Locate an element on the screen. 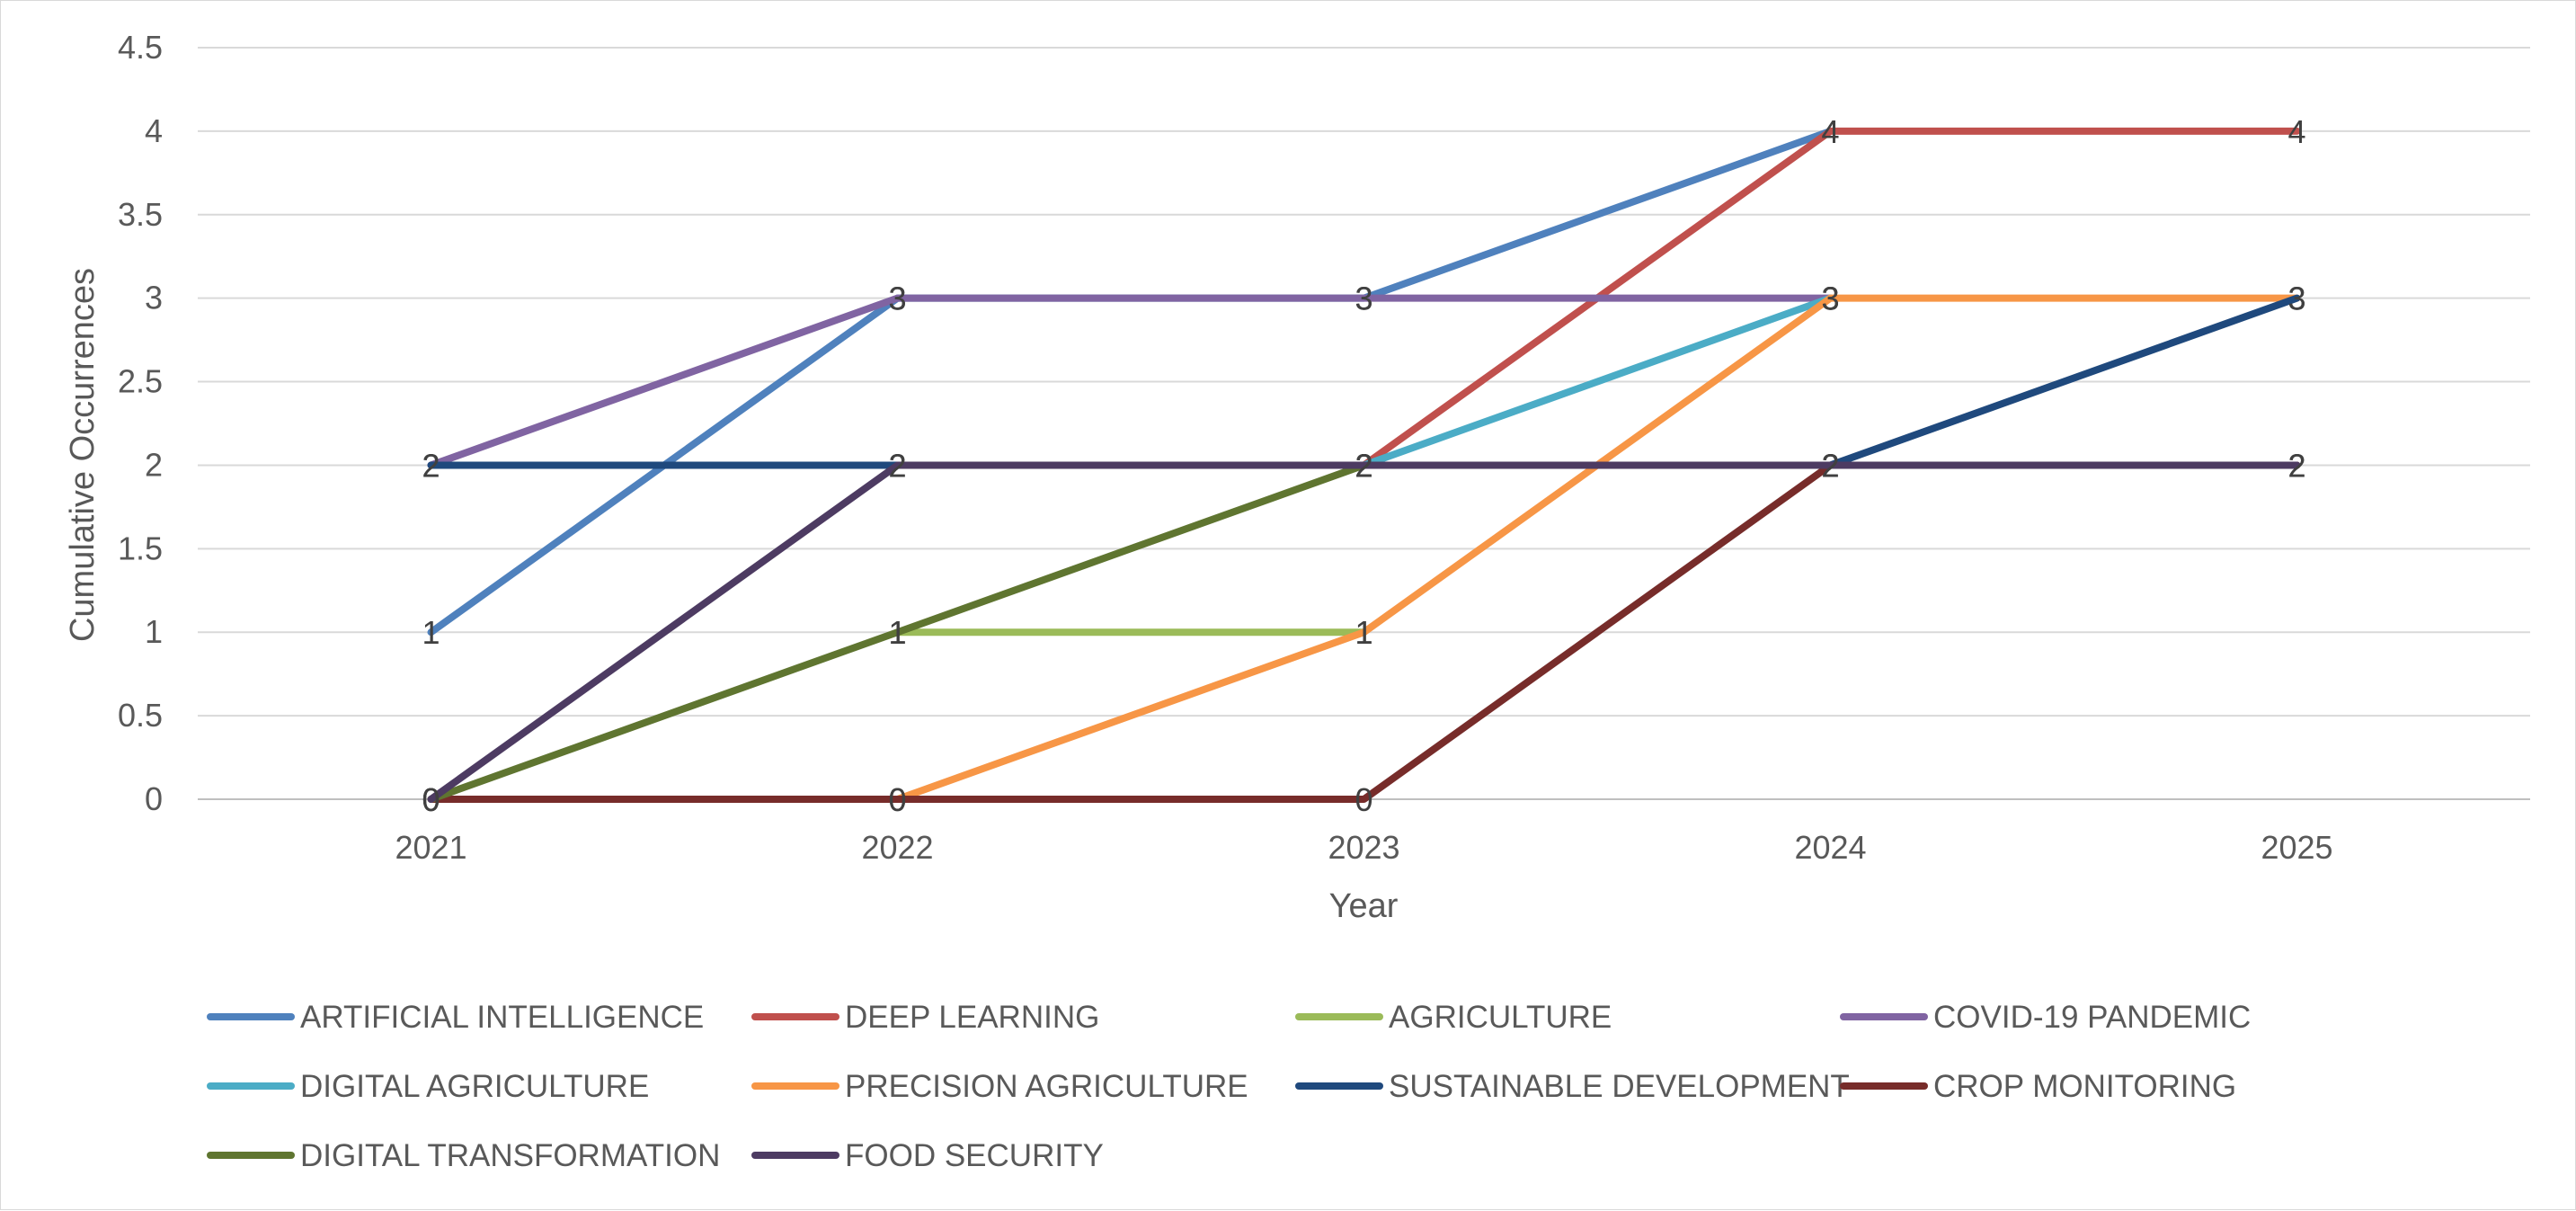 The image size is (2576, 1211). y-tick-label: 4.5 is located at coordinates (140, 47).